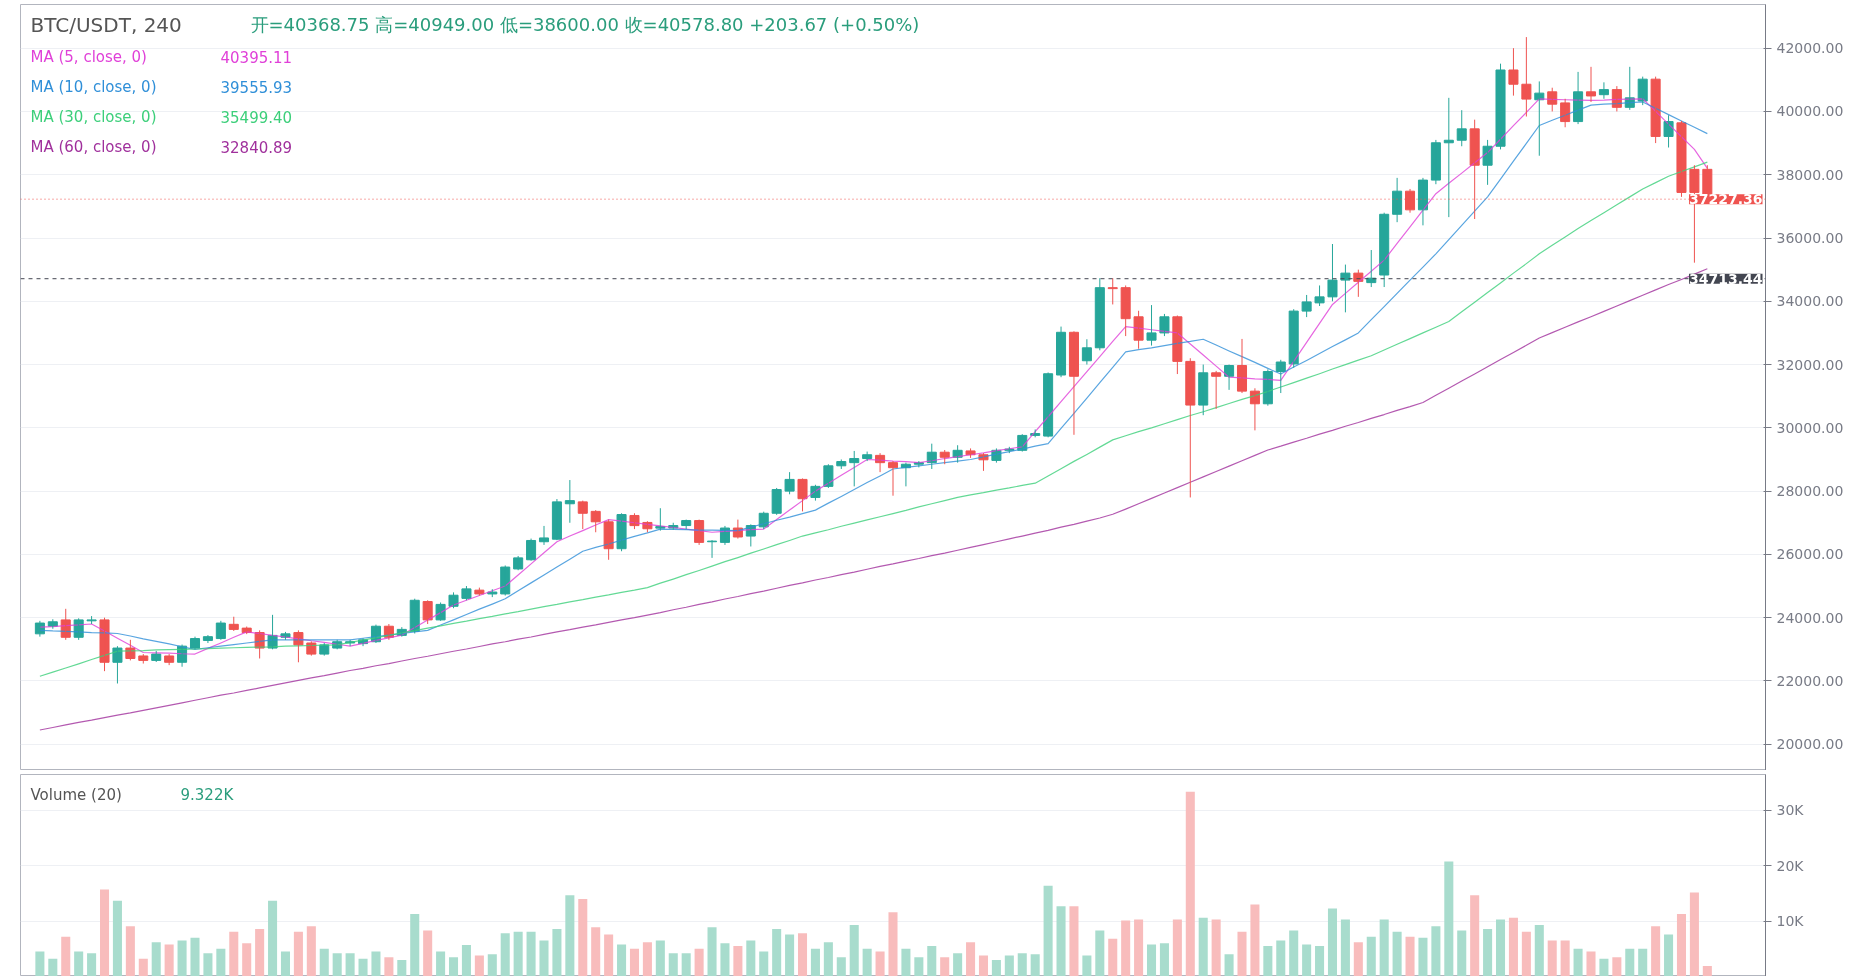 The image size is (1860, 976). I want to click on y-tick-label: 36000.00, so click(1810, 238).